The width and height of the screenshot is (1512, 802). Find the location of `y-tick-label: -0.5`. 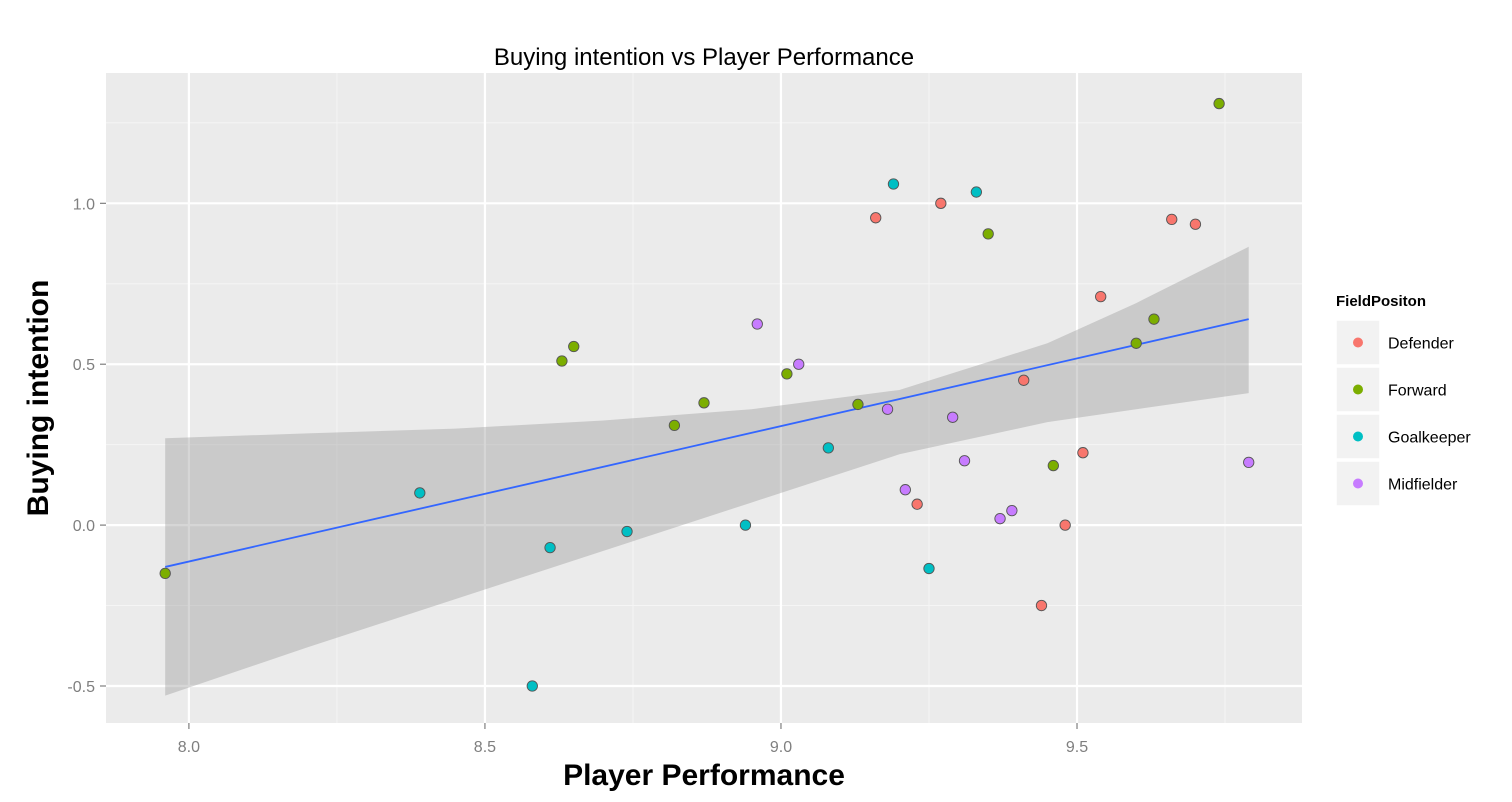

y-tick-label: -0.5 is located at coordinates (81, 687).